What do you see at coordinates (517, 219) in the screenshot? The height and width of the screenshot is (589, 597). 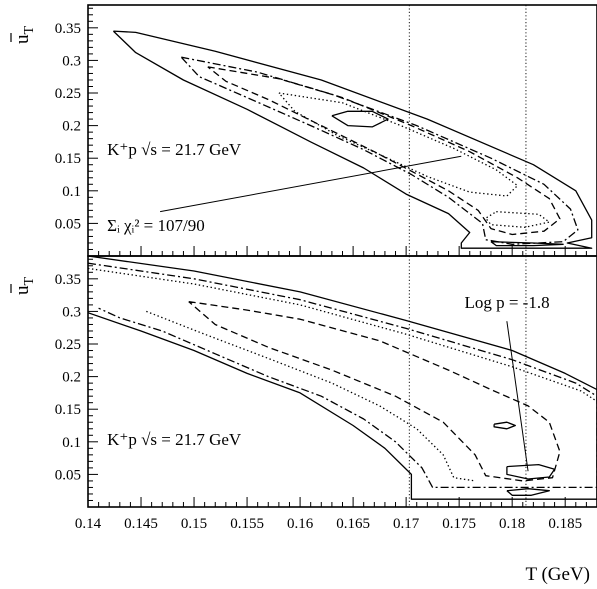 I see `top-contour-dotted` at bounding box center [517, 219].